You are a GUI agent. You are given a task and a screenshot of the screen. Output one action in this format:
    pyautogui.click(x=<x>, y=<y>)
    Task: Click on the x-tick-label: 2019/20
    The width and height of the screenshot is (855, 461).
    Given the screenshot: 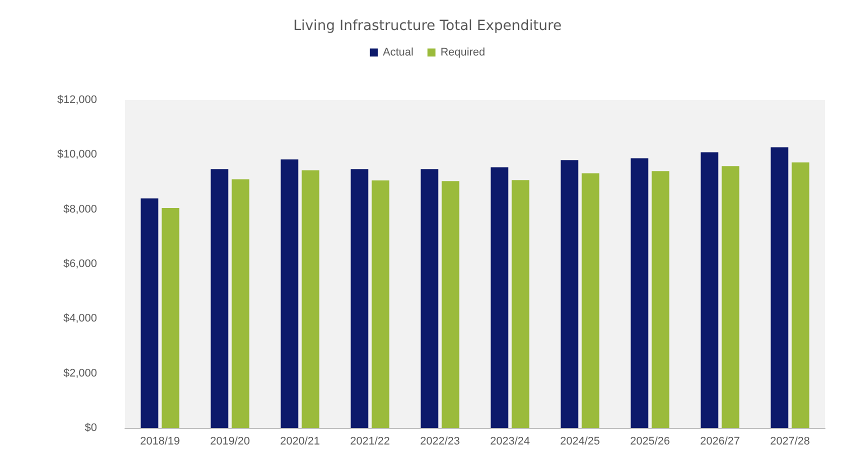 What is the action you would take?
    pyautogui.click(x=230, y=442)
    